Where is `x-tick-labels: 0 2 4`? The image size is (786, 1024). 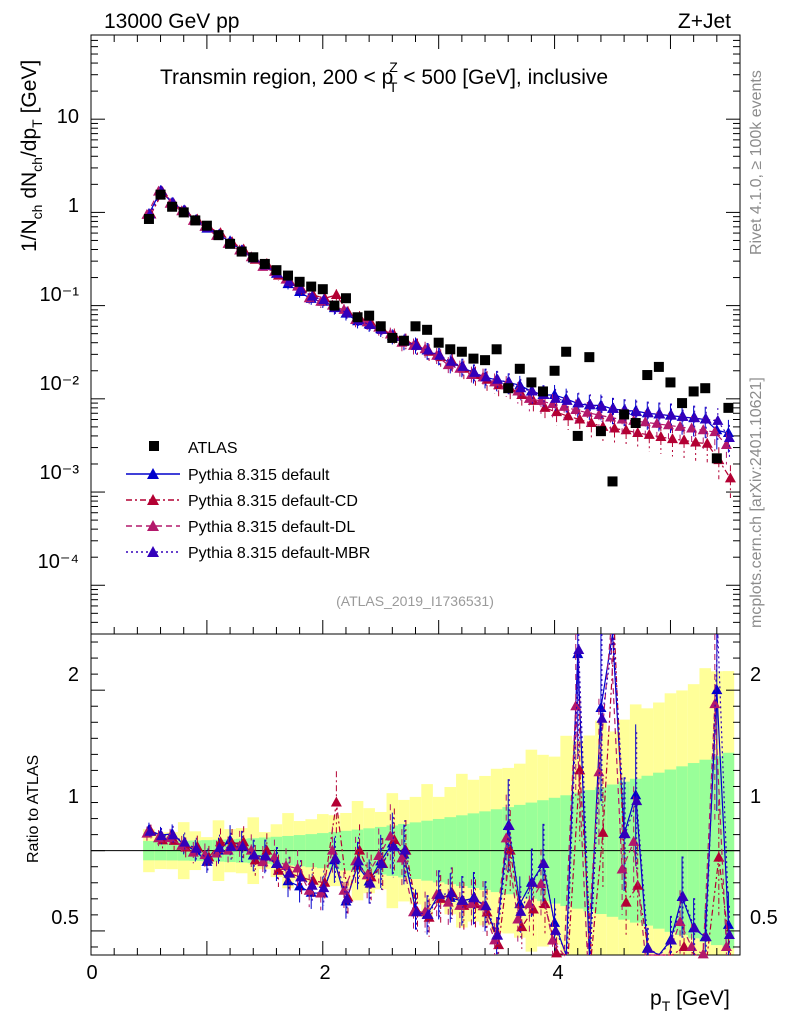
x-tick-labels: 0 2 4 is located at coordinates (324, 973).